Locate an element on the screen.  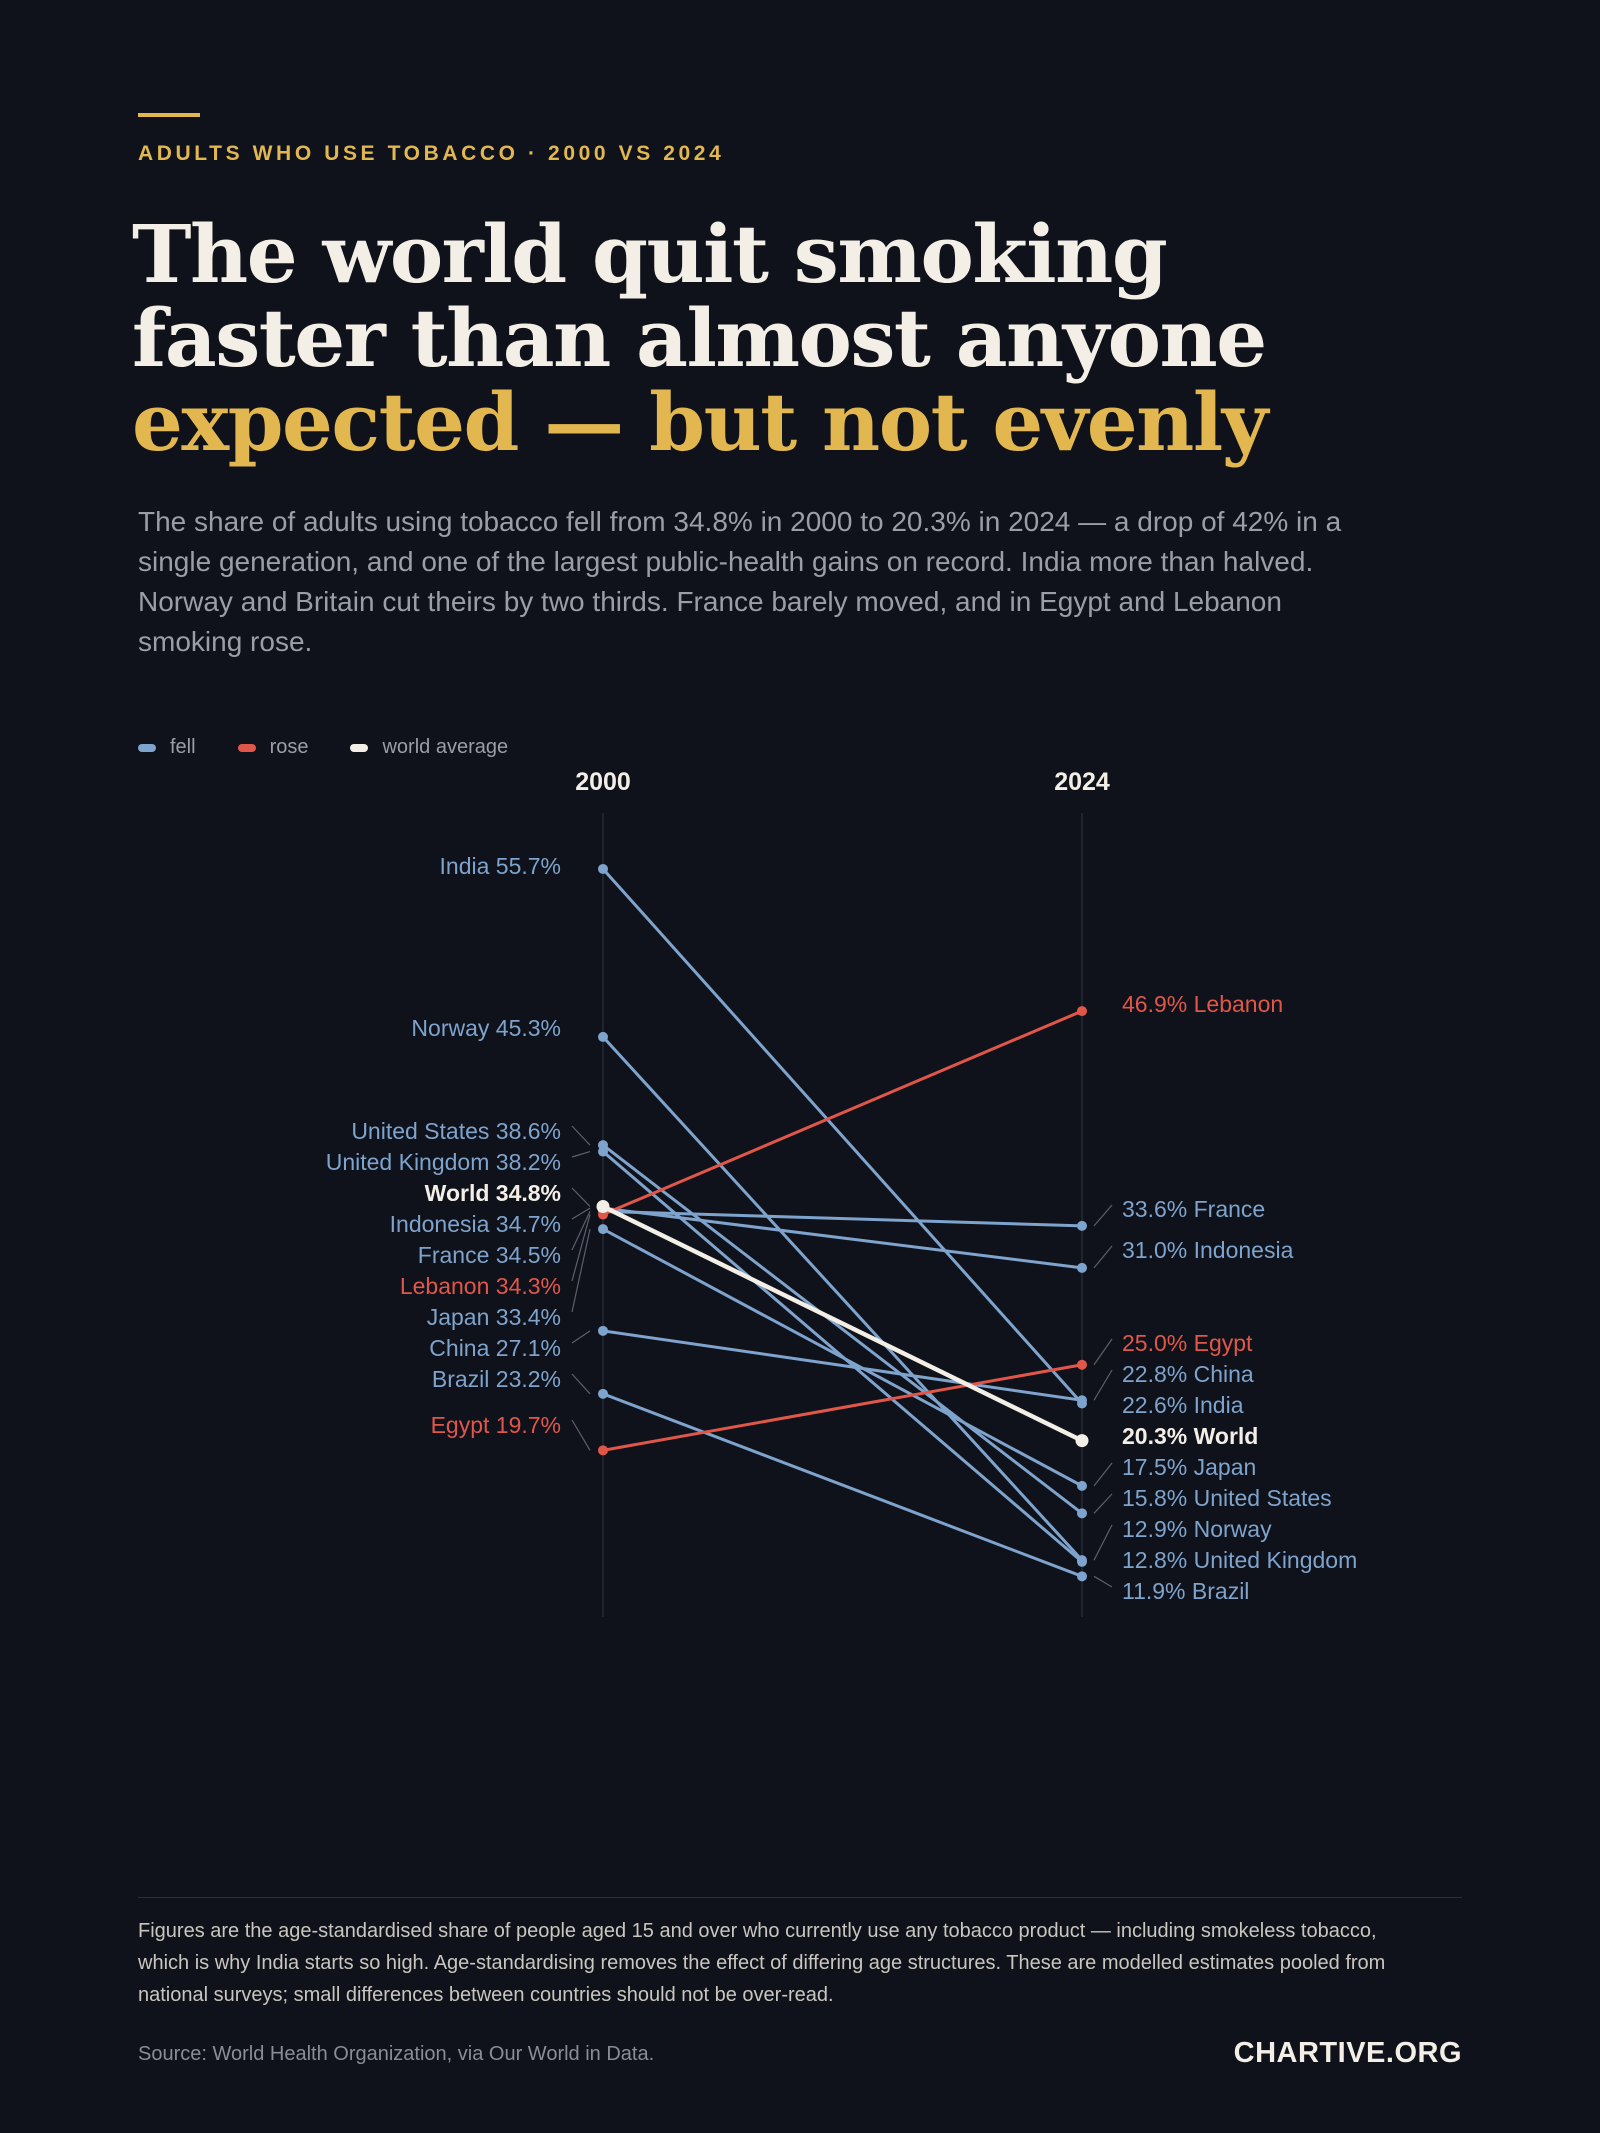
leader-right-norway is located at coordinates (1103, 1542).